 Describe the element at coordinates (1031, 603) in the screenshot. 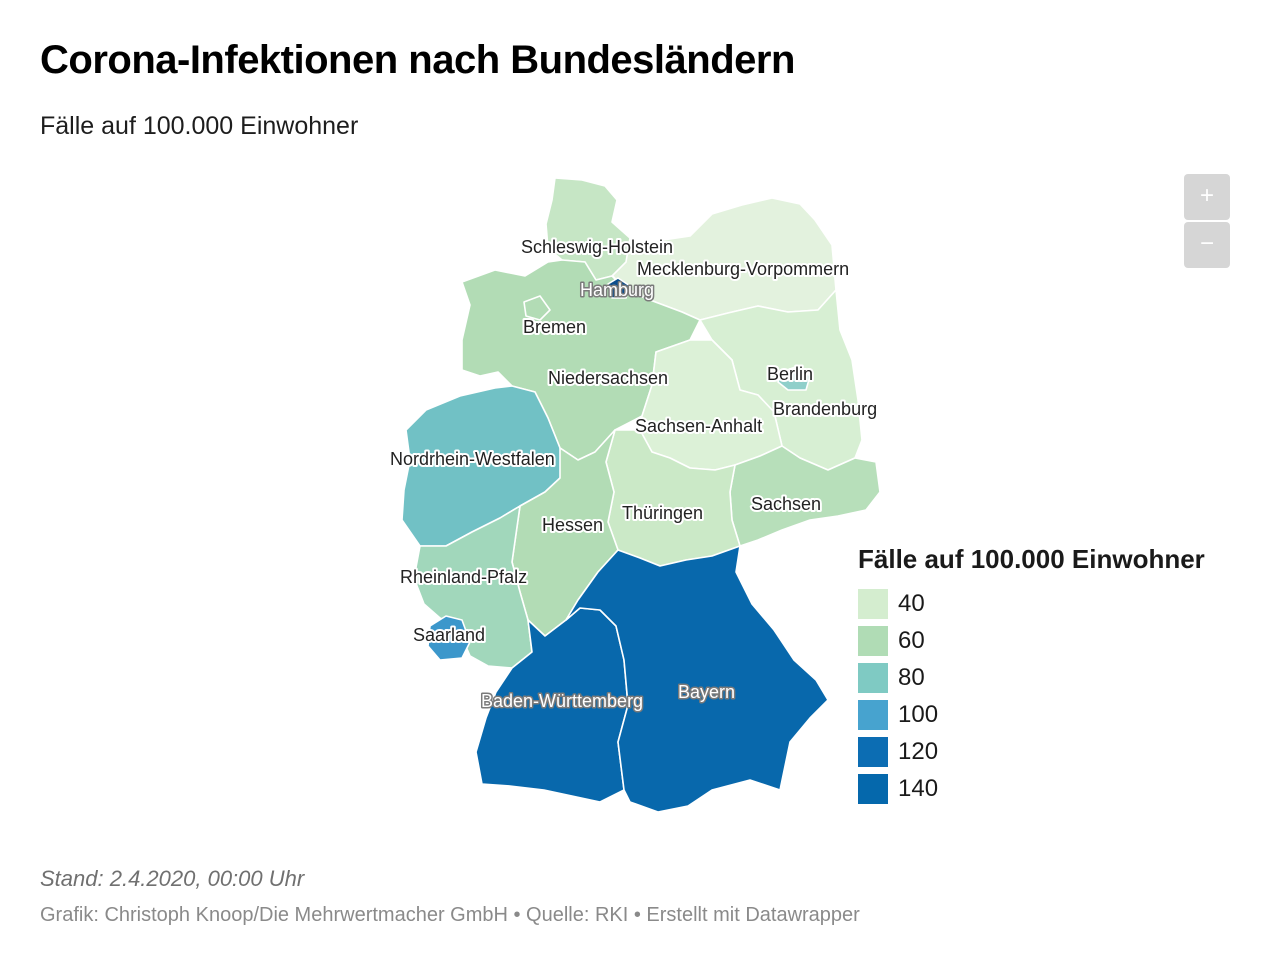

I see `legend-item: 40` at that location.